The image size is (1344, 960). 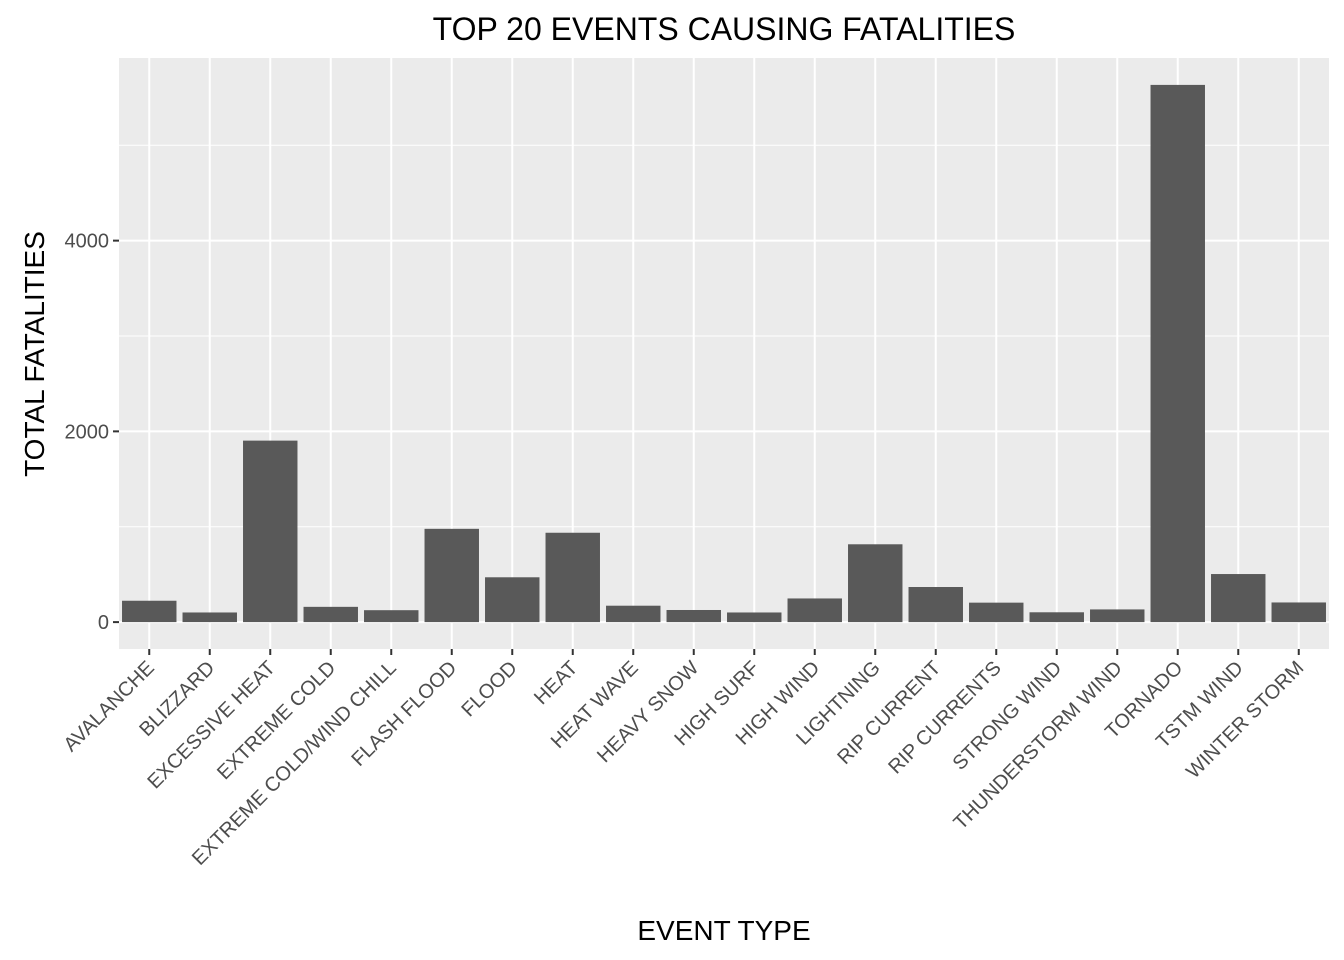 I want to click on y-axis: 0 2000 4000, so click(x=92, y=432).